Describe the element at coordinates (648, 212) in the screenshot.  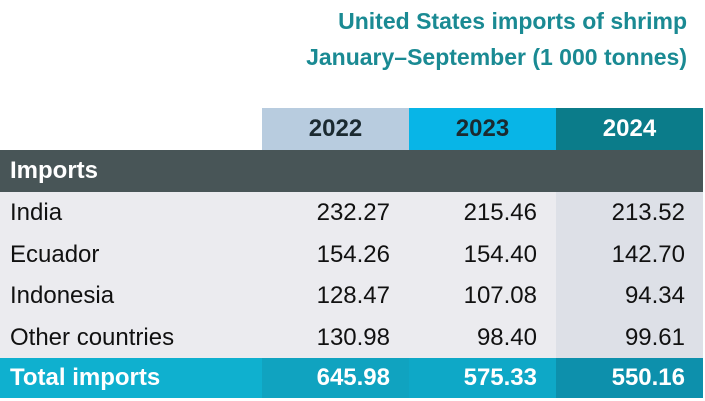
I see `value-cell: 213.52` at that location.